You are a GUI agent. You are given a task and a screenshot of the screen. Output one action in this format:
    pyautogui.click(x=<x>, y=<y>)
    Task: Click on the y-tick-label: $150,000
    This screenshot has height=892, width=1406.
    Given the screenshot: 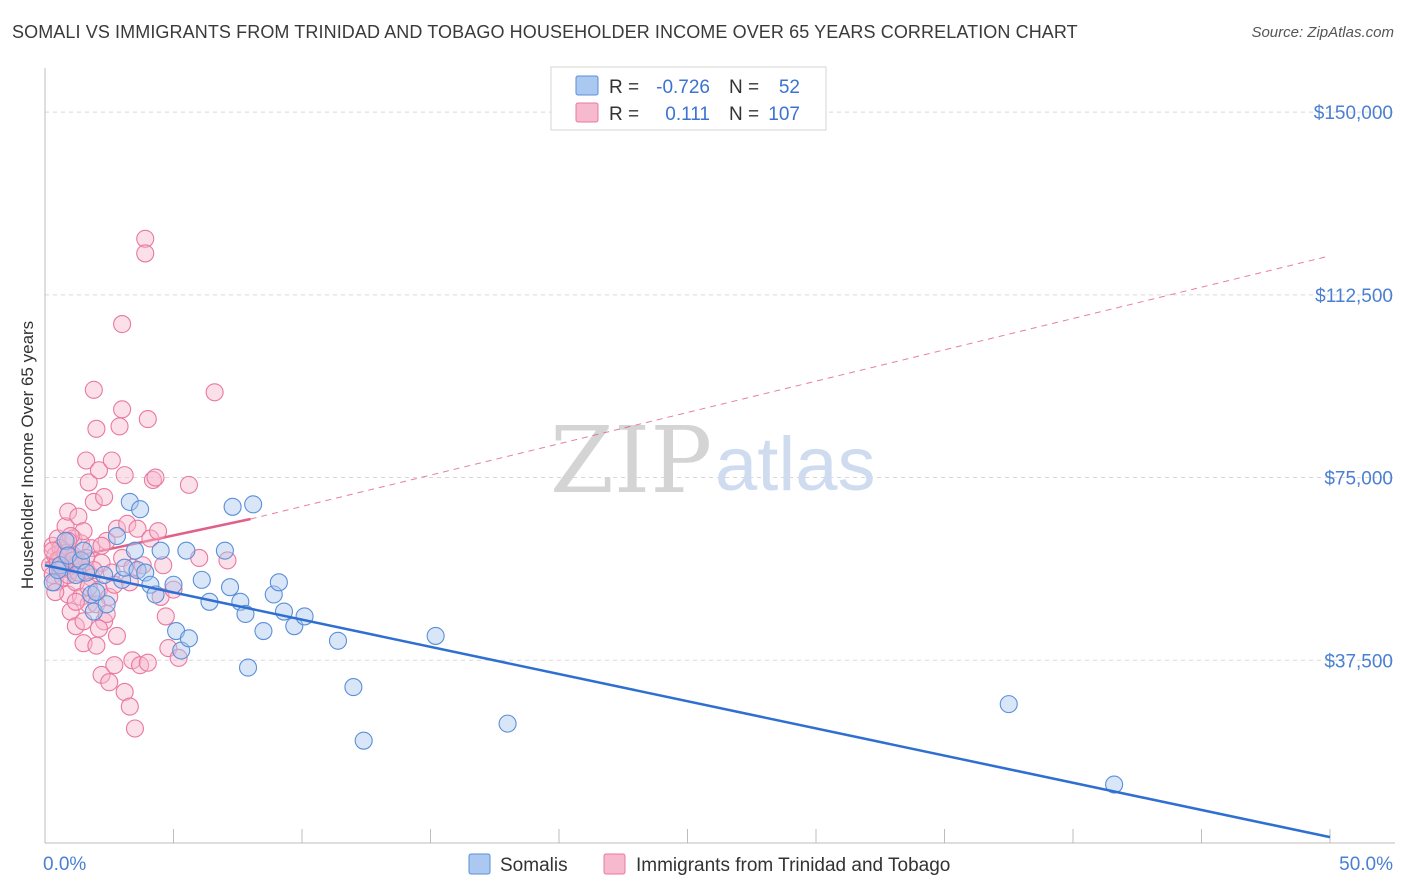 What is the action you would take?
    pyautogui.click(x=1353, y=113)
    